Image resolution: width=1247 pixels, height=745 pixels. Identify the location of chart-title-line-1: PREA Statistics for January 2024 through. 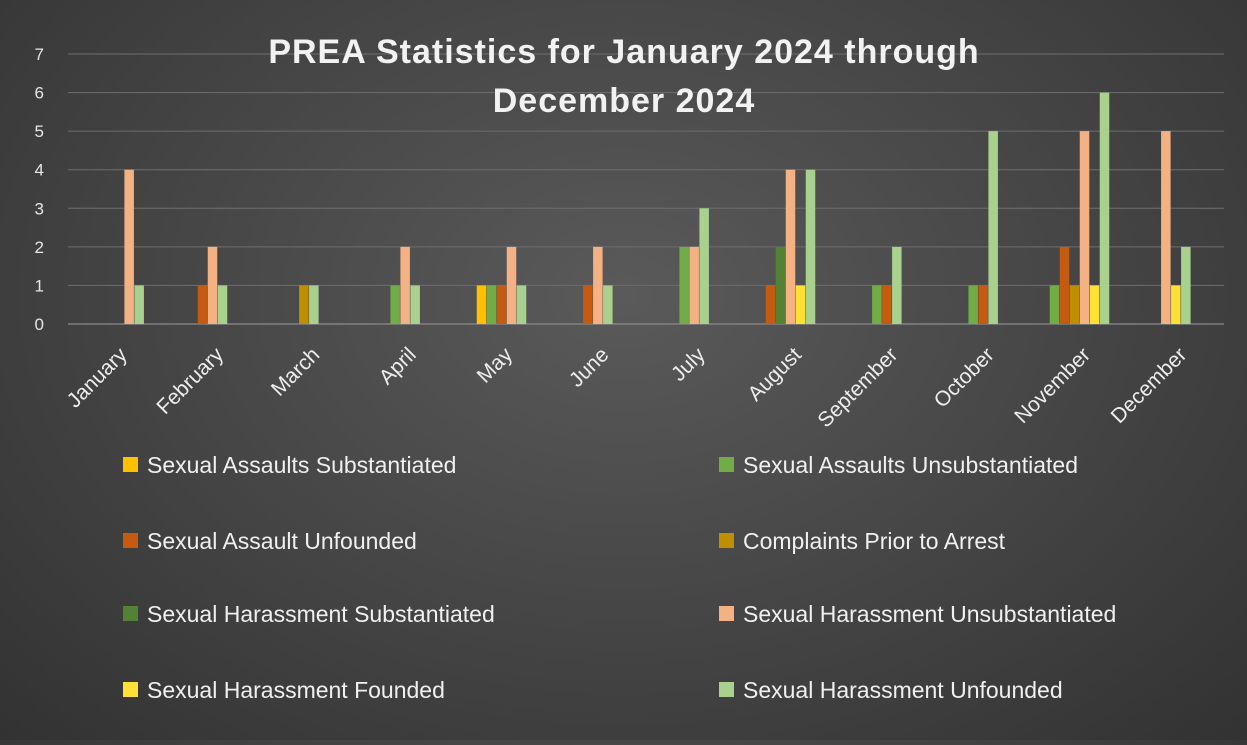
(623, 52).